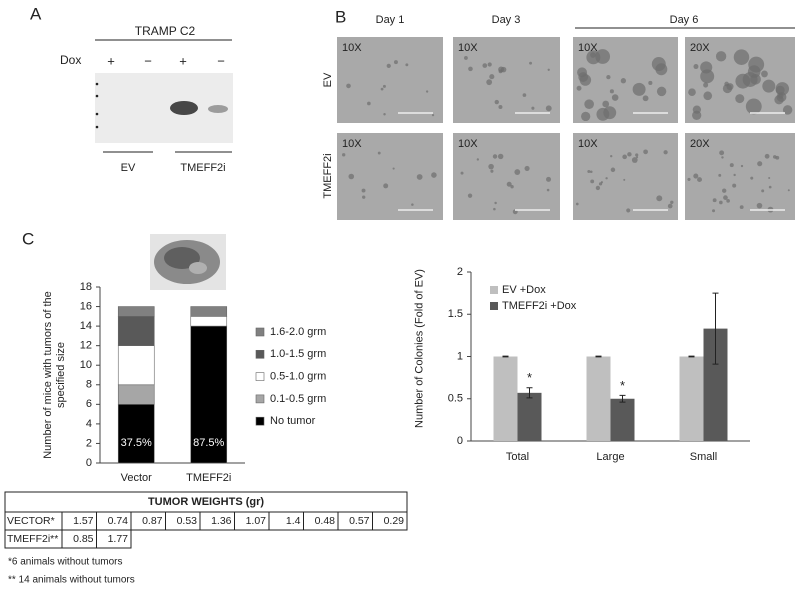  What do you see at coordinates (298, 354) in the screenshot?
I see `legend-label: 1.0-1.5 grm` at bounding box center [298, 354].